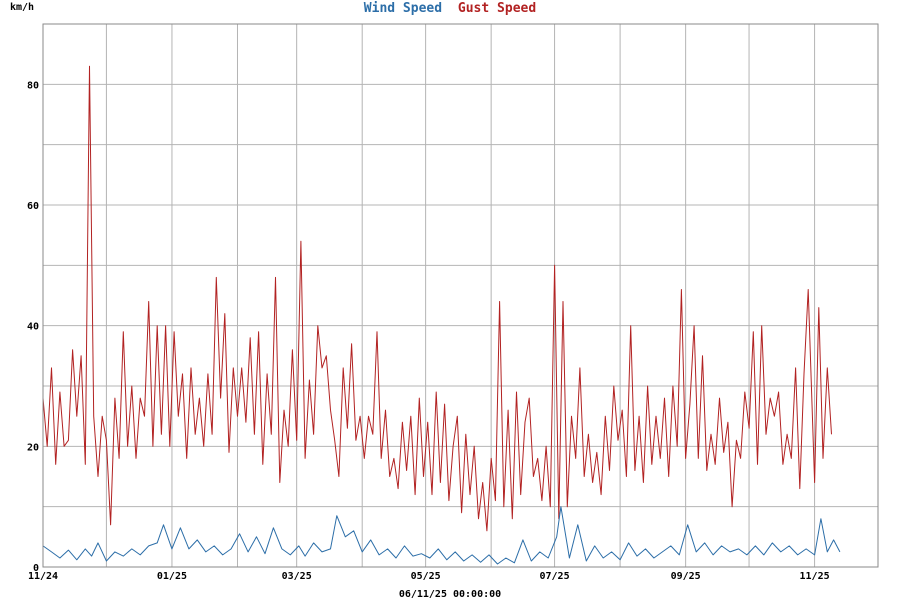  I want to click on y-tick-label: 0, so click(36, 568).